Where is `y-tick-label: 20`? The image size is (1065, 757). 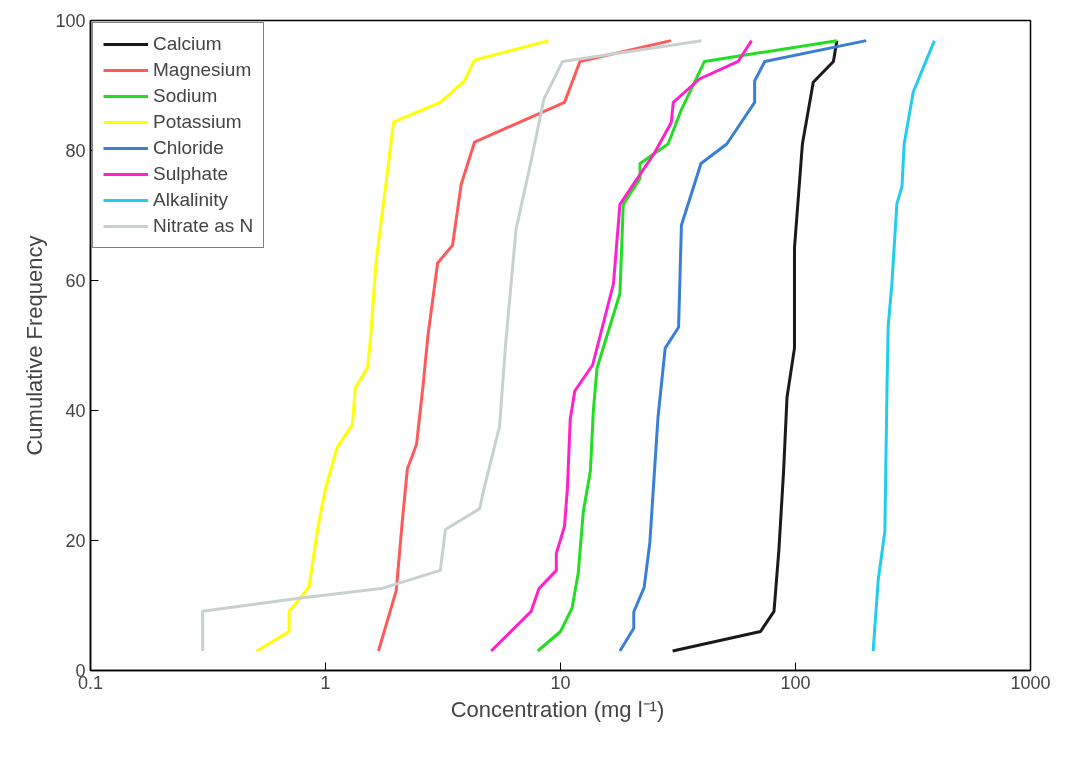
y-tick-label: 20 is located at coordinates (75, 541).